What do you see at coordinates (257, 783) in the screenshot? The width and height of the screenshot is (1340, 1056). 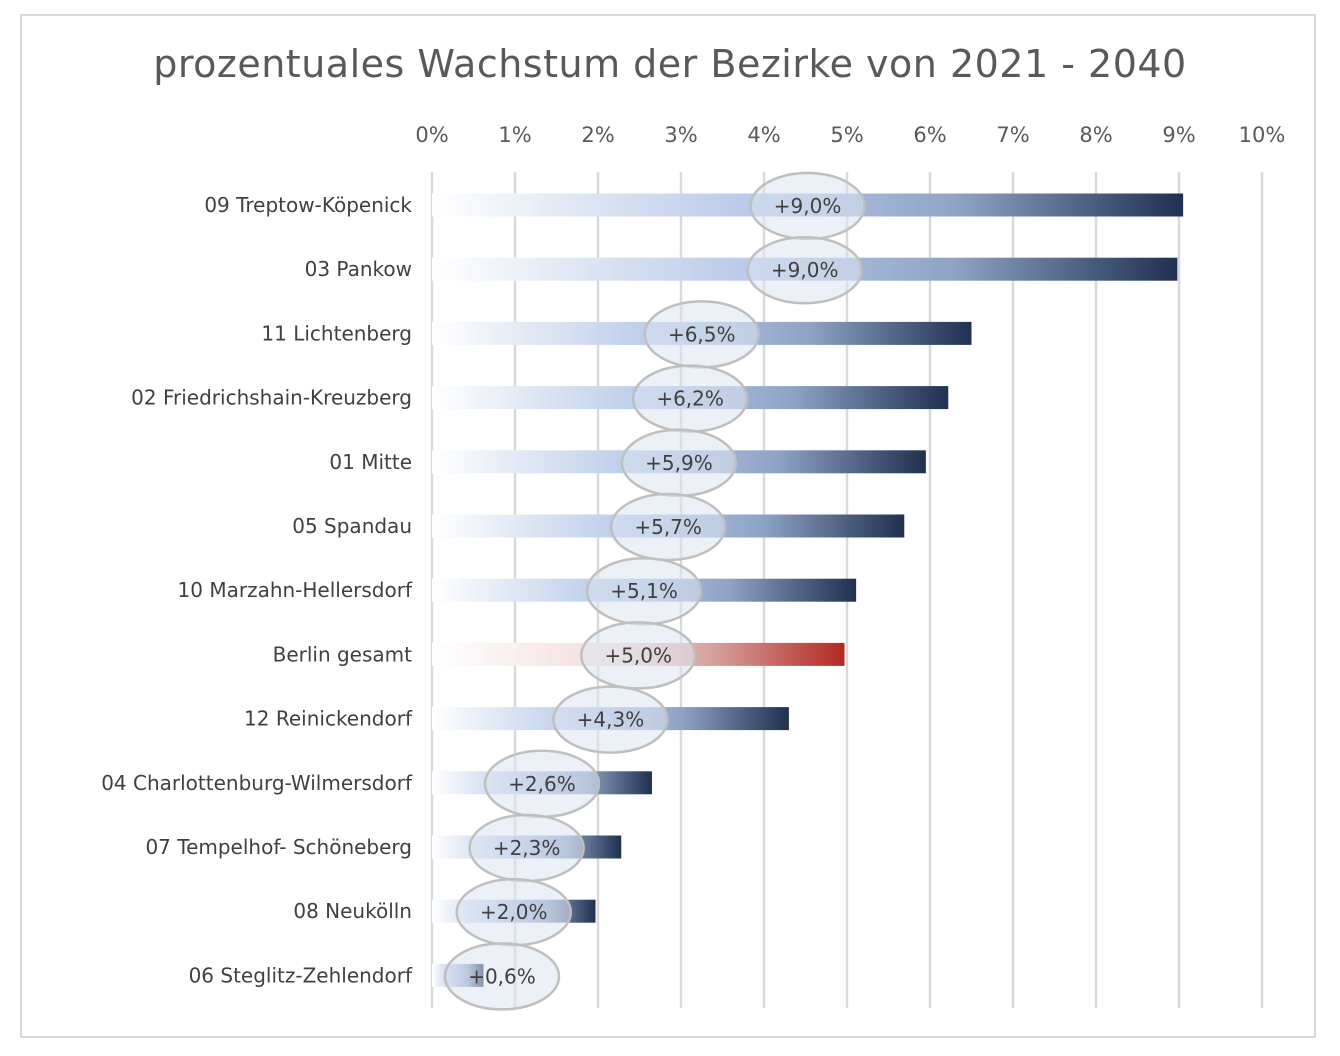 I see `category-label: 04 Charlottenburg-Wilmersdorf` at bounding box center [257, 783].